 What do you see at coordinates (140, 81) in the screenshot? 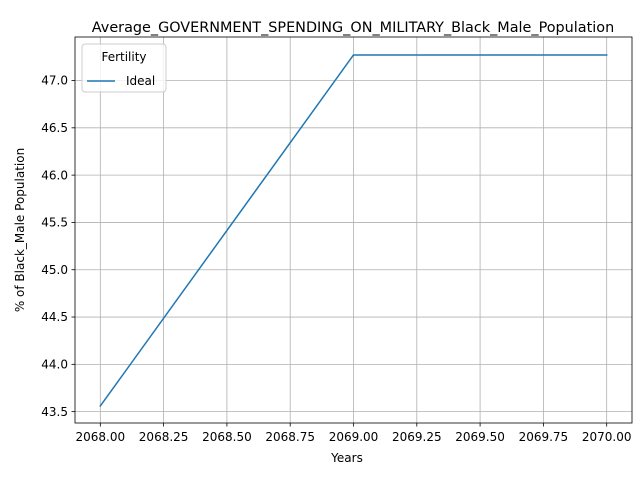
I see `legend-label-ideal: Ideal` at bounding box center [140, 81].